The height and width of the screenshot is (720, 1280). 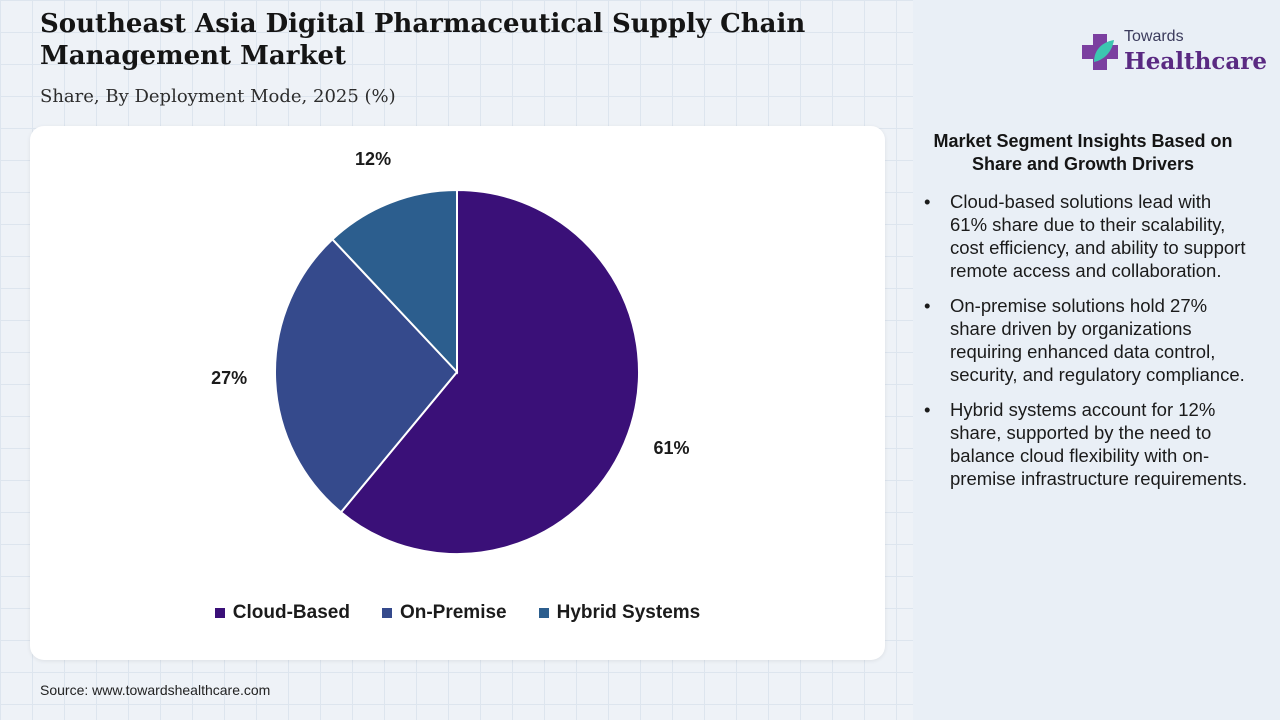 I want to click on logo-text-small: Towards, so click(x=1154, y=36).